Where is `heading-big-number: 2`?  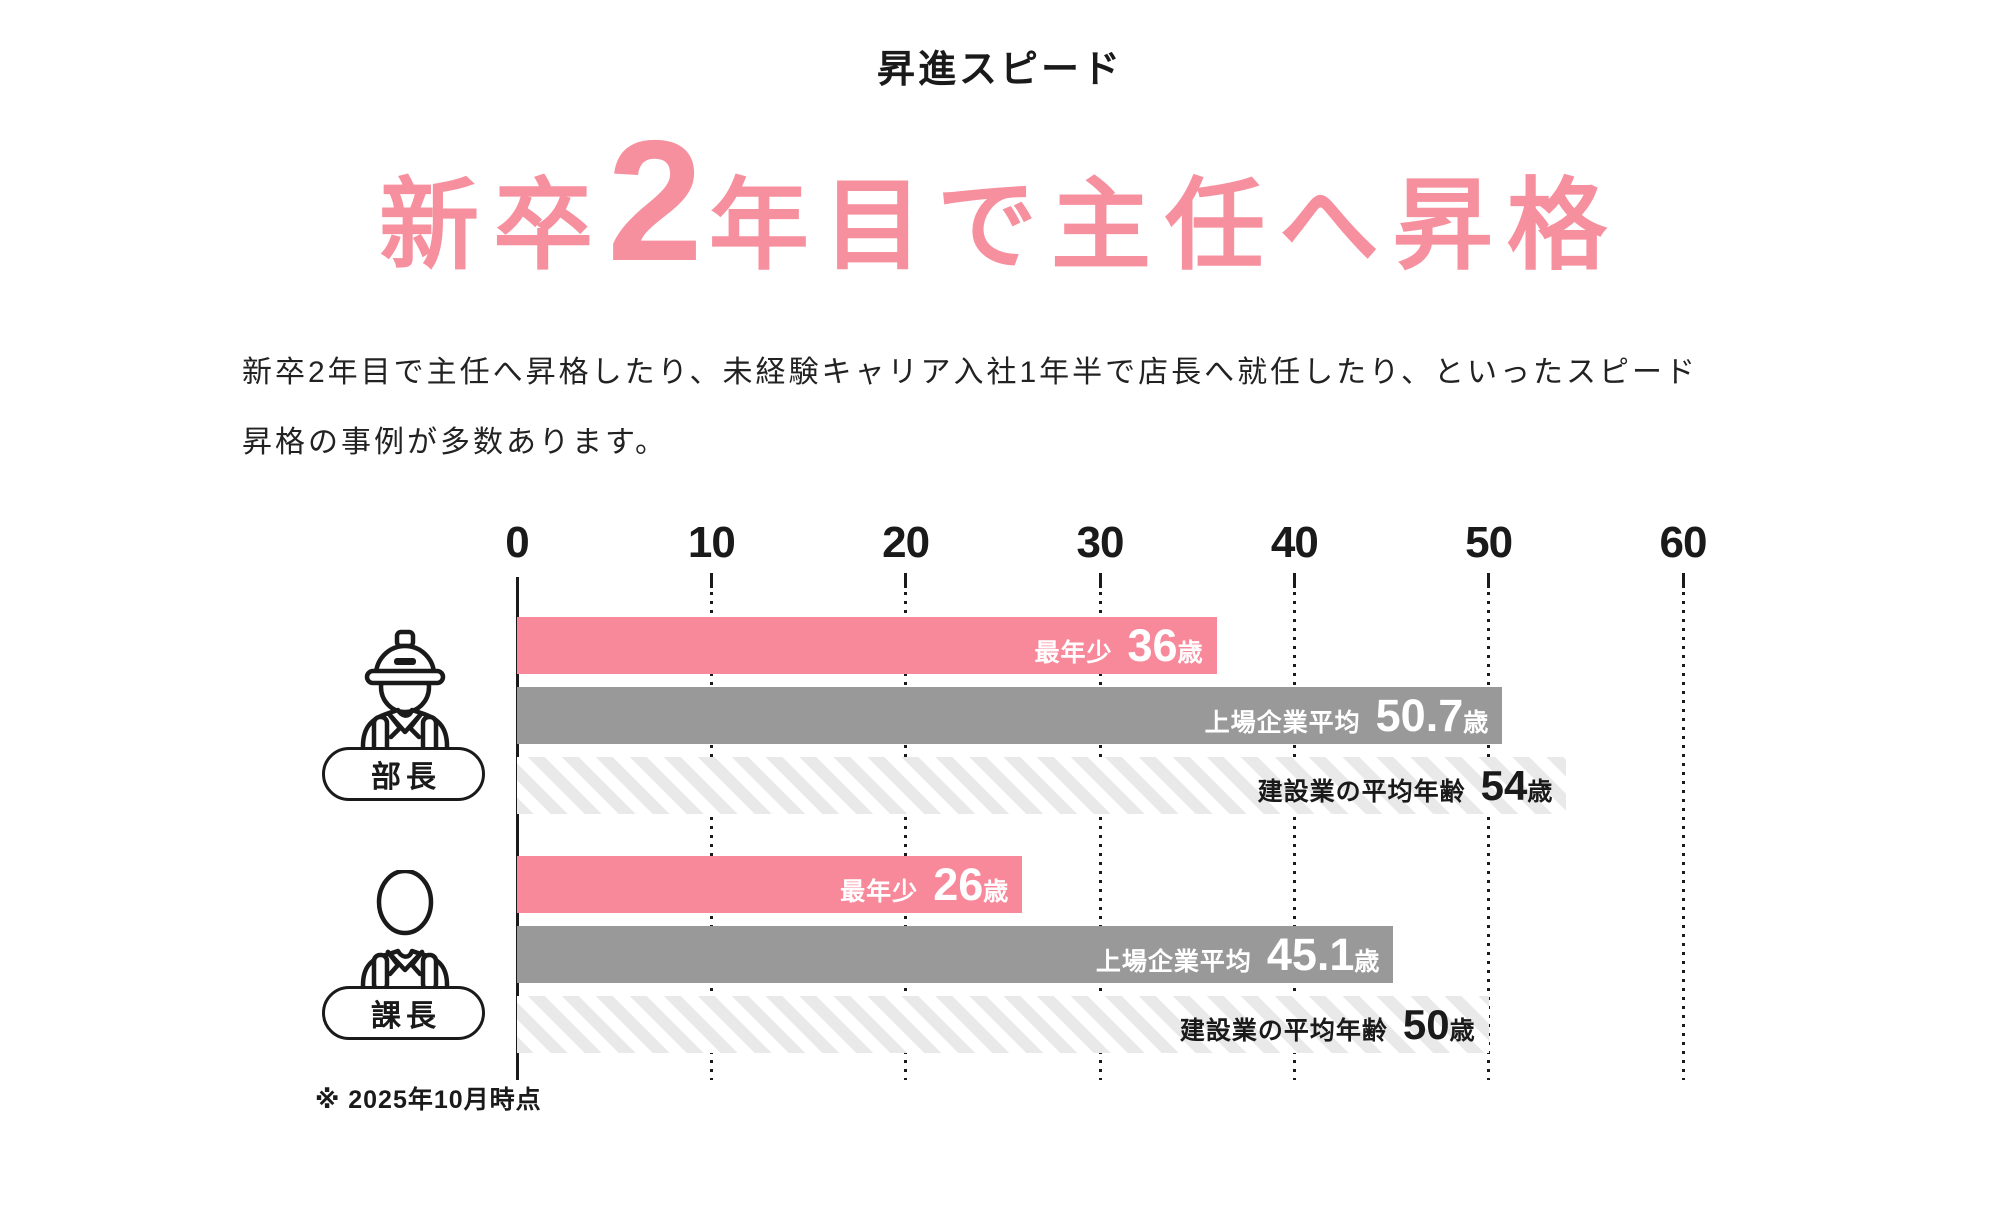 heading-big-number: 2 is located at coordinates (658, 201).